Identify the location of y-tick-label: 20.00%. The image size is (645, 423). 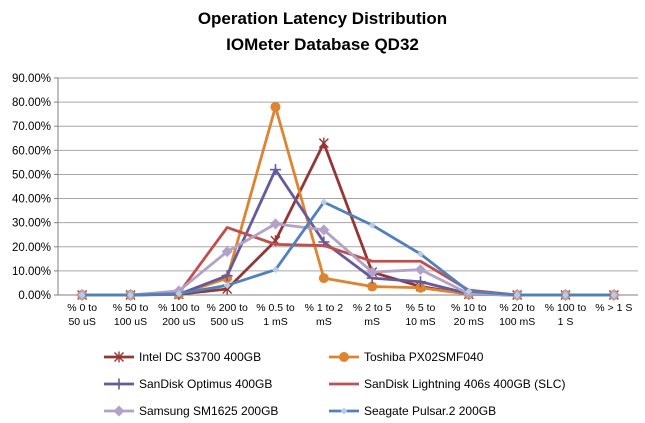
(31, 248).